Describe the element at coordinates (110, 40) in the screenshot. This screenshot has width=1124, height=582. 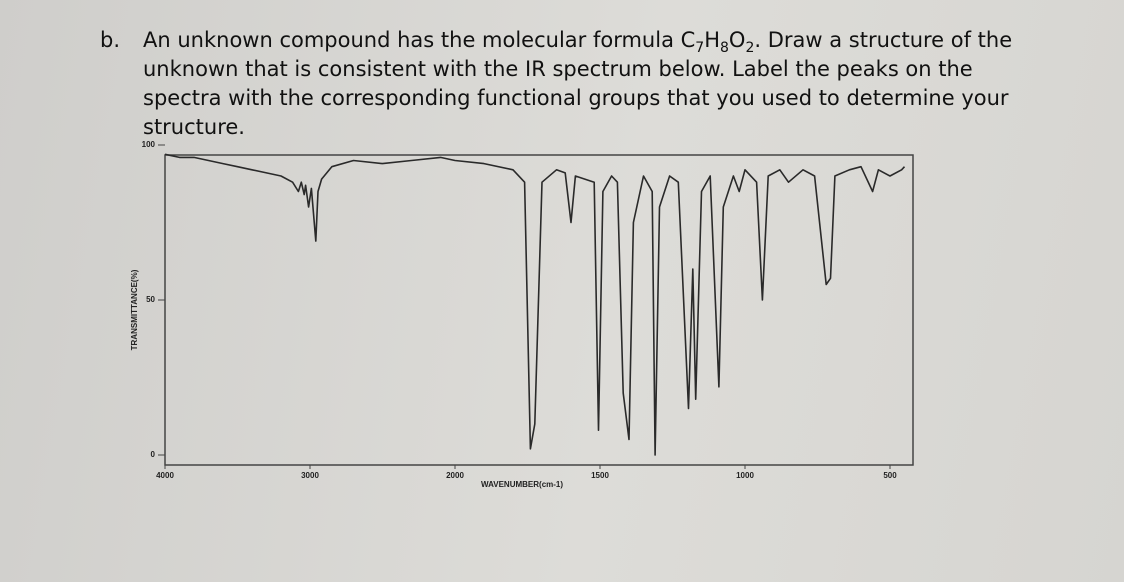
I see `question-label: b.` at that location.